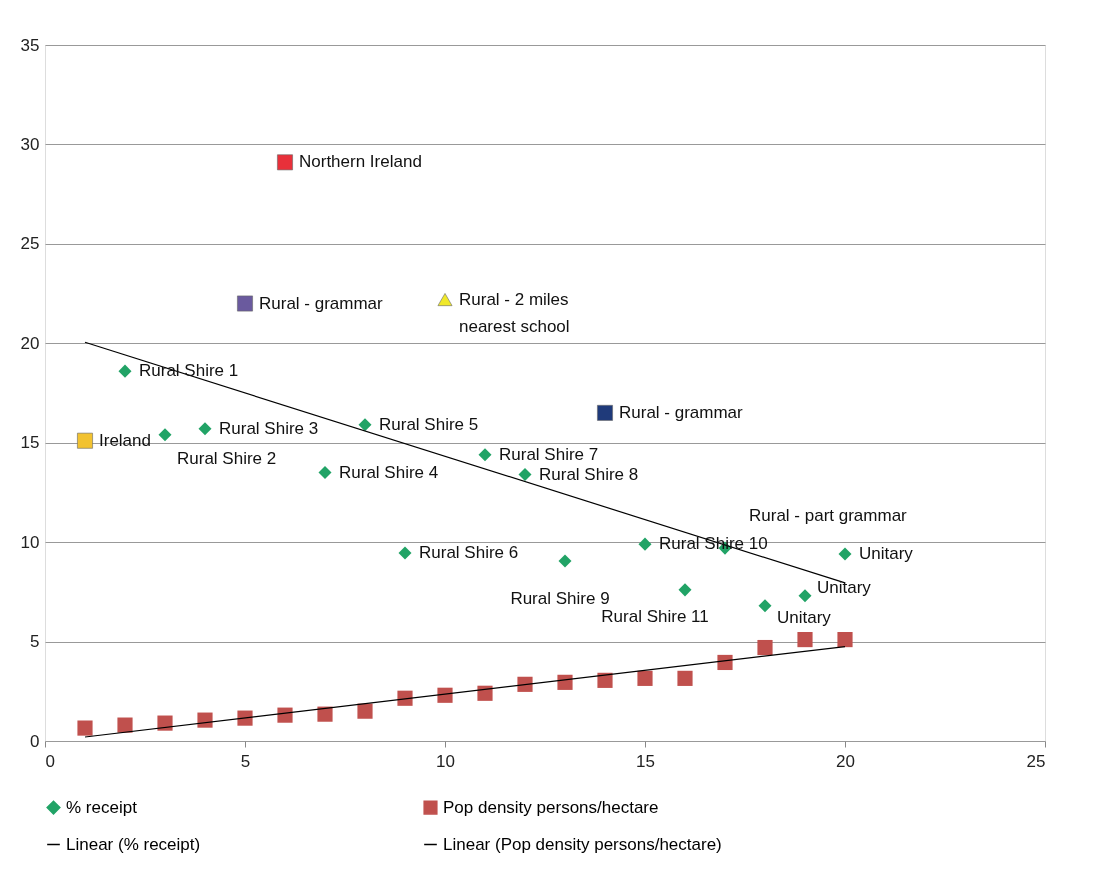 Image resolution: width=1099 pixels, height=884 pixels. What do you see at coordinates (269, 428) in the screenshot?
I see `annotation: Rural Shire 3` at bounding box center [269, 428].